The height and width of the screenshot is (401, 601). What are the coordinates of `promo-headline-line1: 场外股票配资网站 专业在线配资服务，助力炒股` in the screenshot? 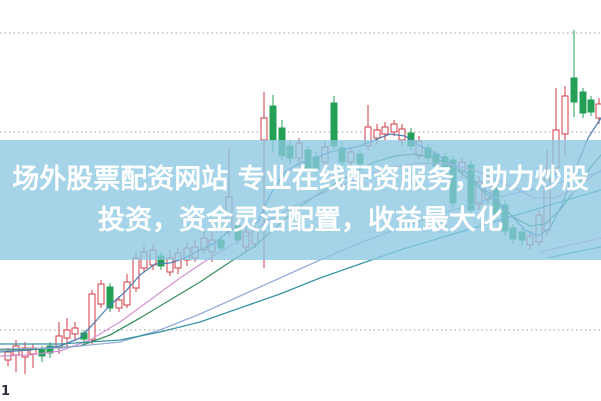 It's located at (300, 179).